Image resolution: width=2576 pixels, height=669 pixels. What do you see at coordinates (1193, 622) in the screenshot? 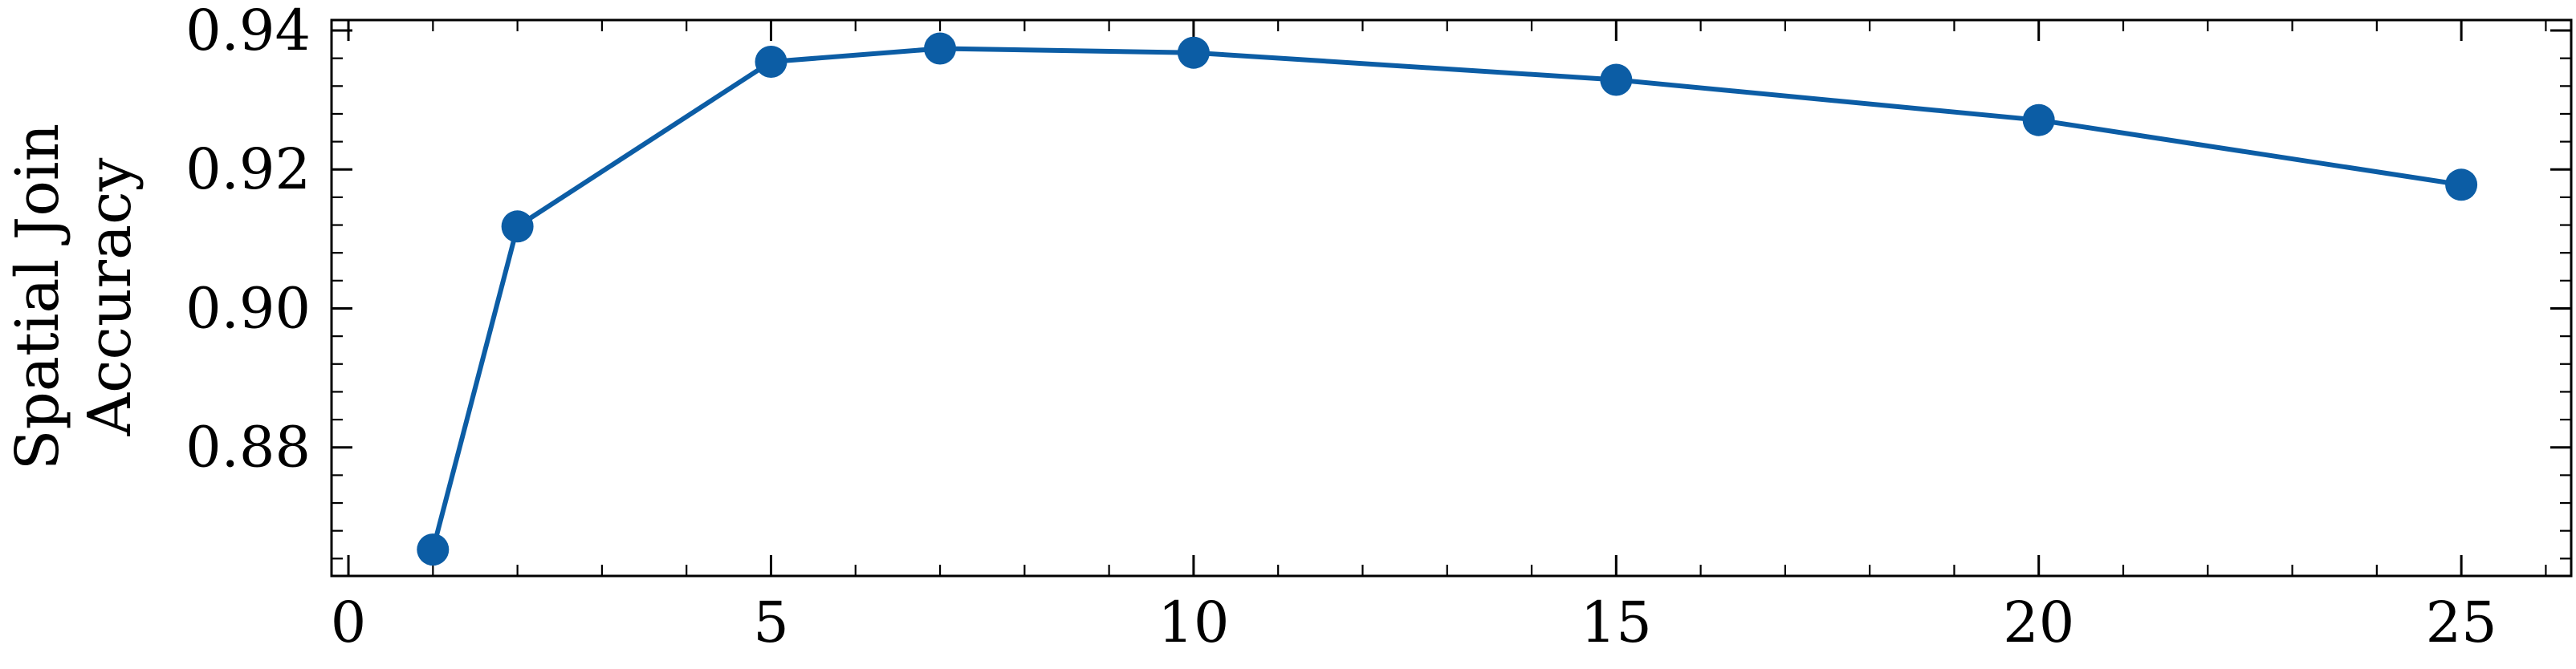
I see `x-tick-label: 10` at bounding box center [1193, 622].